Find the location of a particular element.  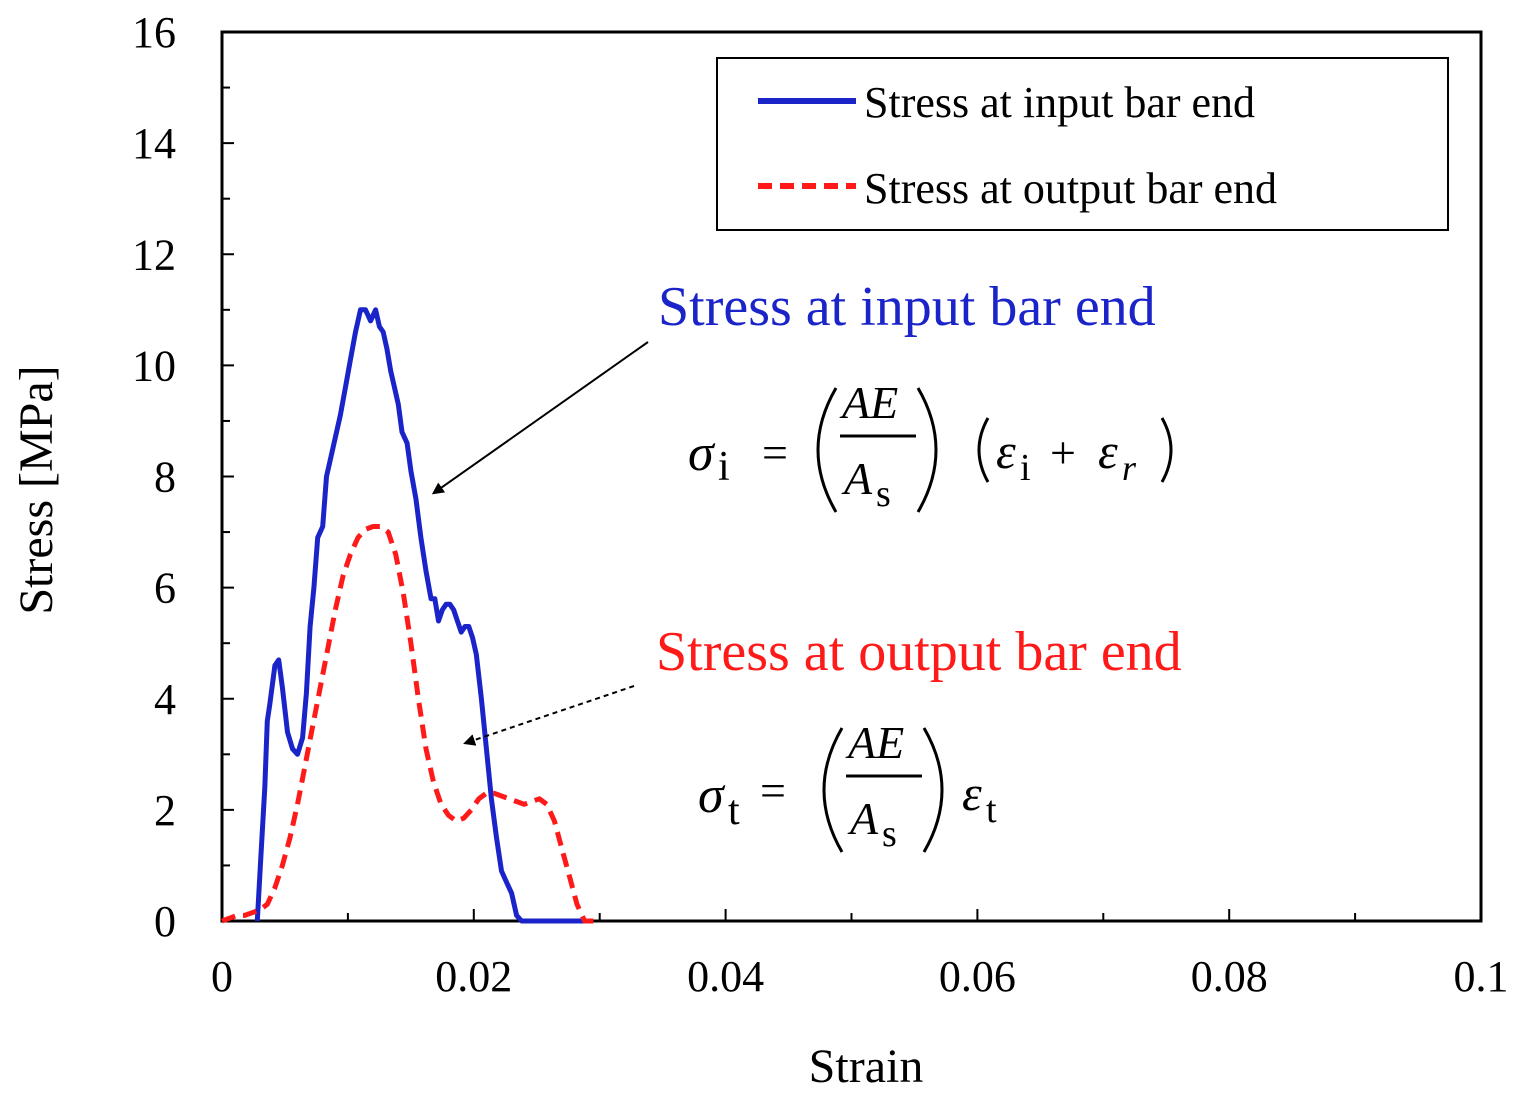

eq1-denominator: A is located at coordinates (857, 478).